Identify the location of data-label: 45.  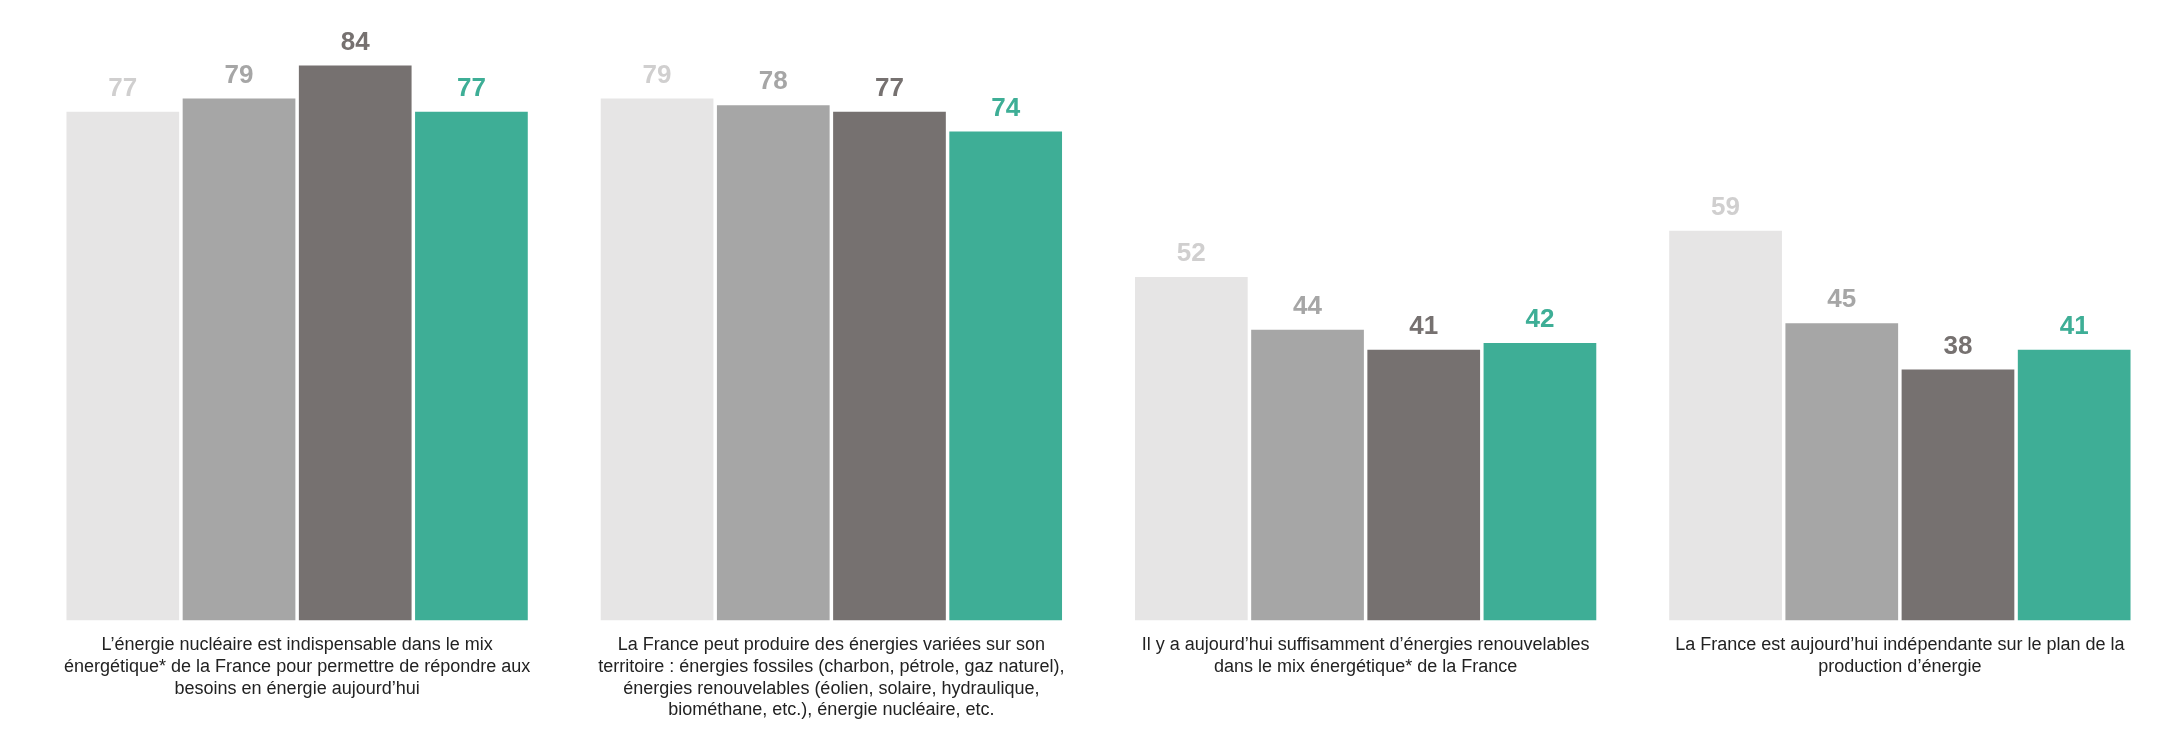
(1842, 298).